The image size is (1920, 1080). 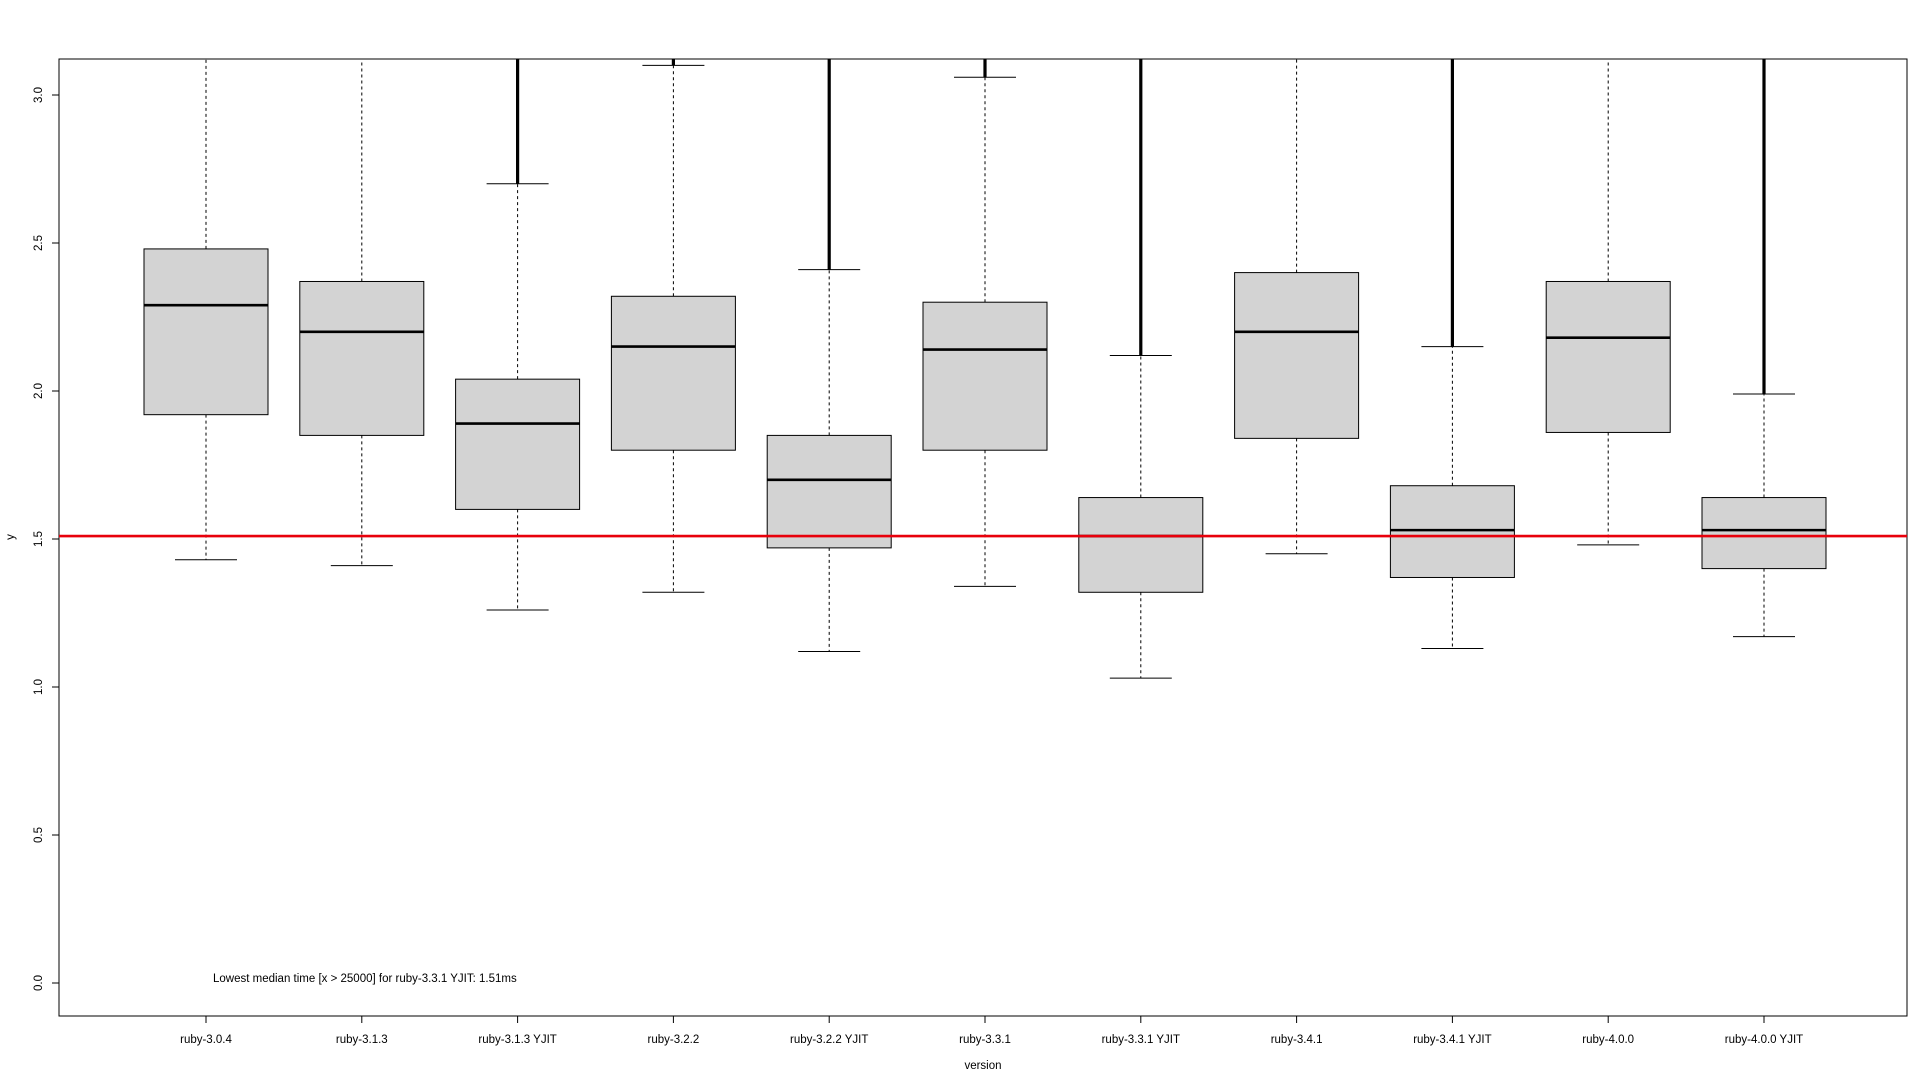 I want to click on y-tick-label: 2.5, so click(x=39, y=243).